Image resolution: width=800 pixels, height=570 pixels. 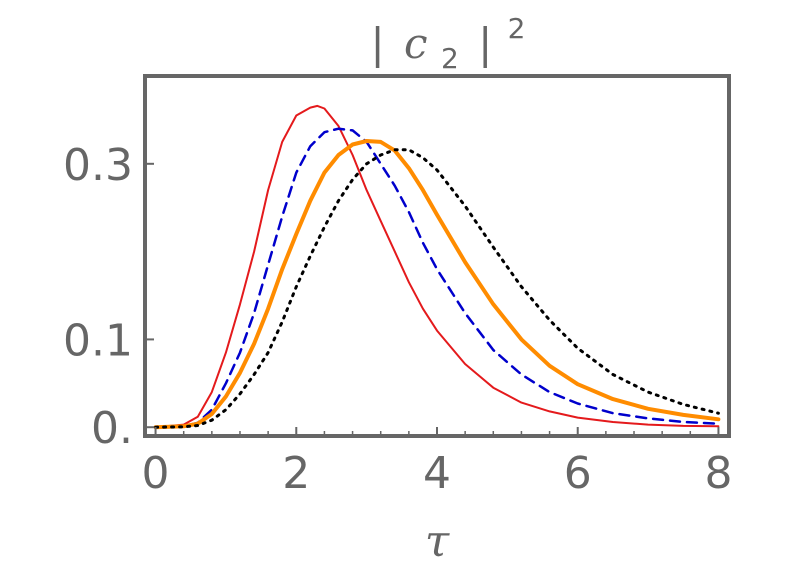 I want to click on title-superscript: 2, so click(x=517, y=28).